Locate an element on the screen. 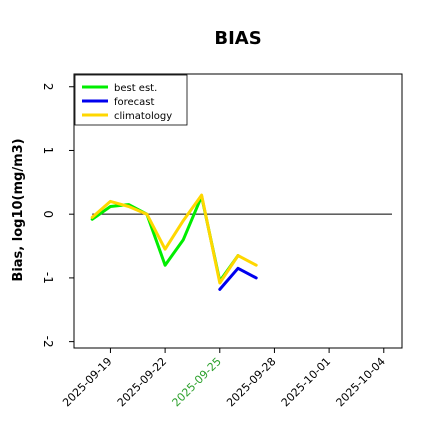 The image size is (440, 440). y-tick-label: -1 is located at coordinates (48, 278).